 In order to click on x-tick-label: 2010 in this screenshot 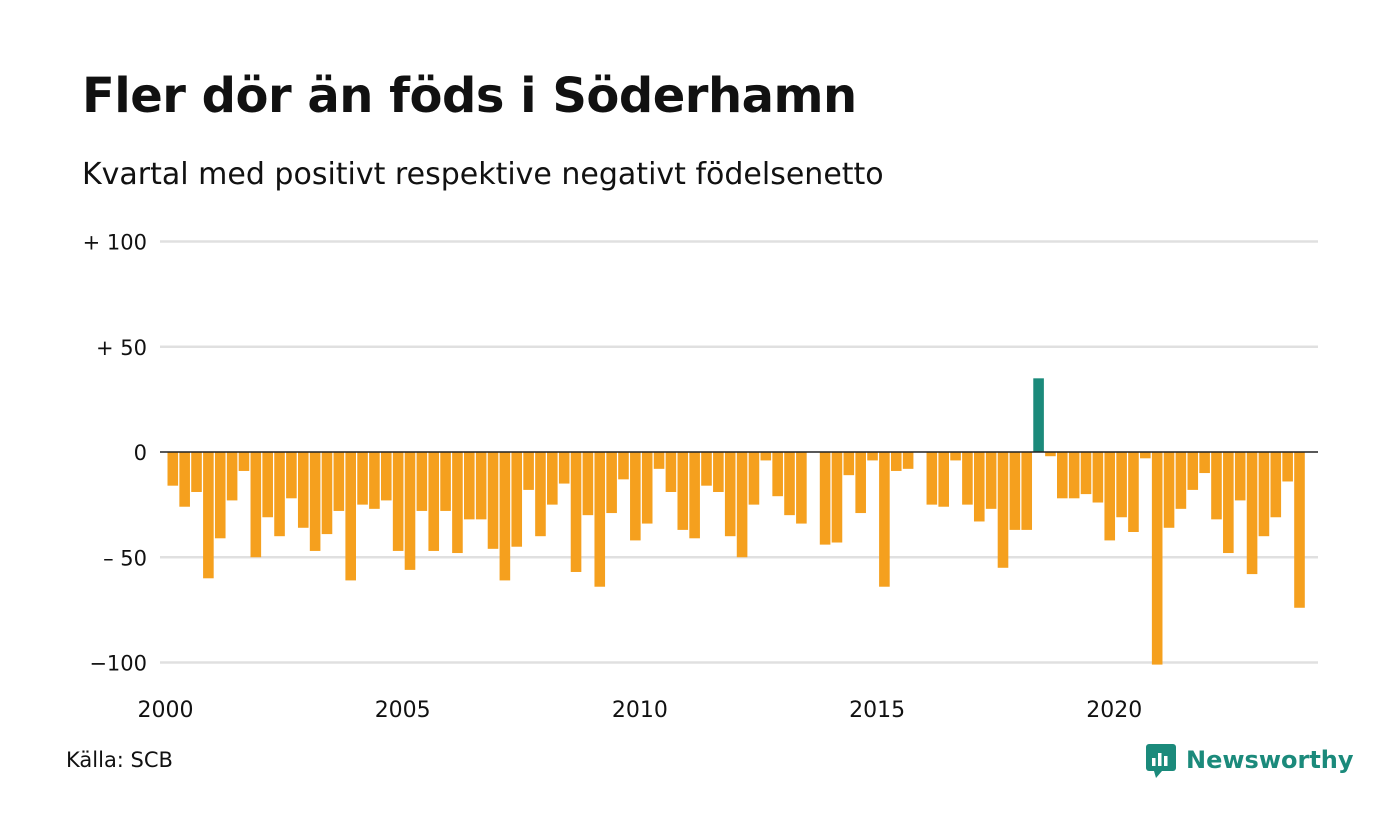, I will do `click(640, 710)`.